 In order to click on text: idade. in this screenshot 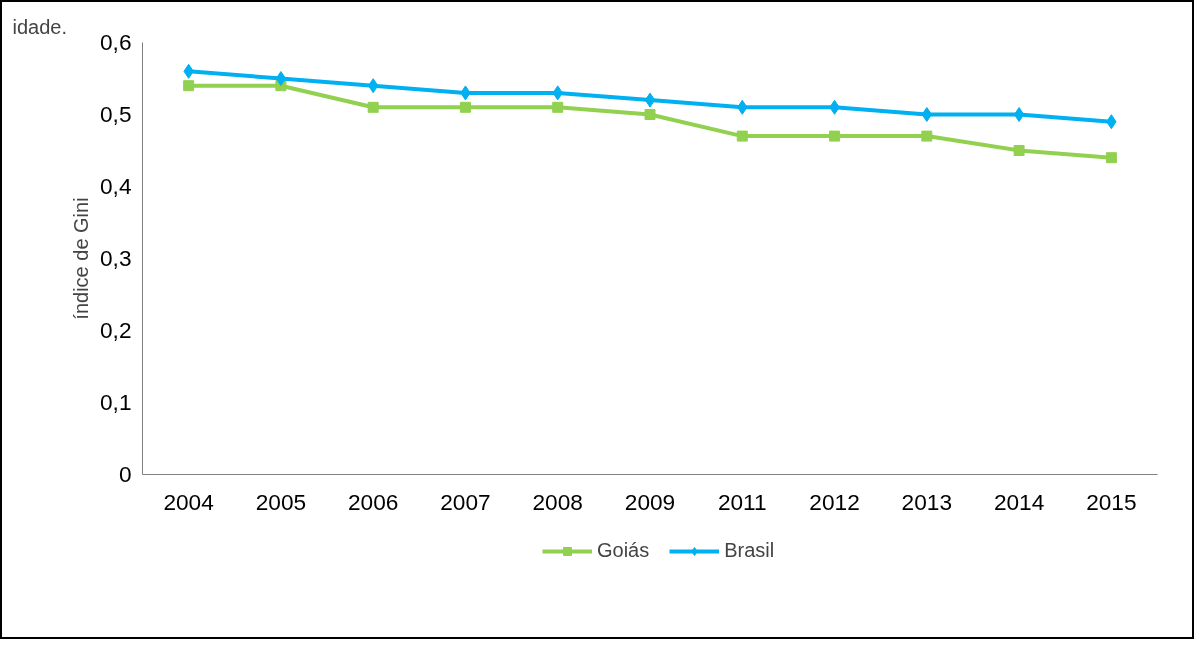, I will do `click(39, 26)`.